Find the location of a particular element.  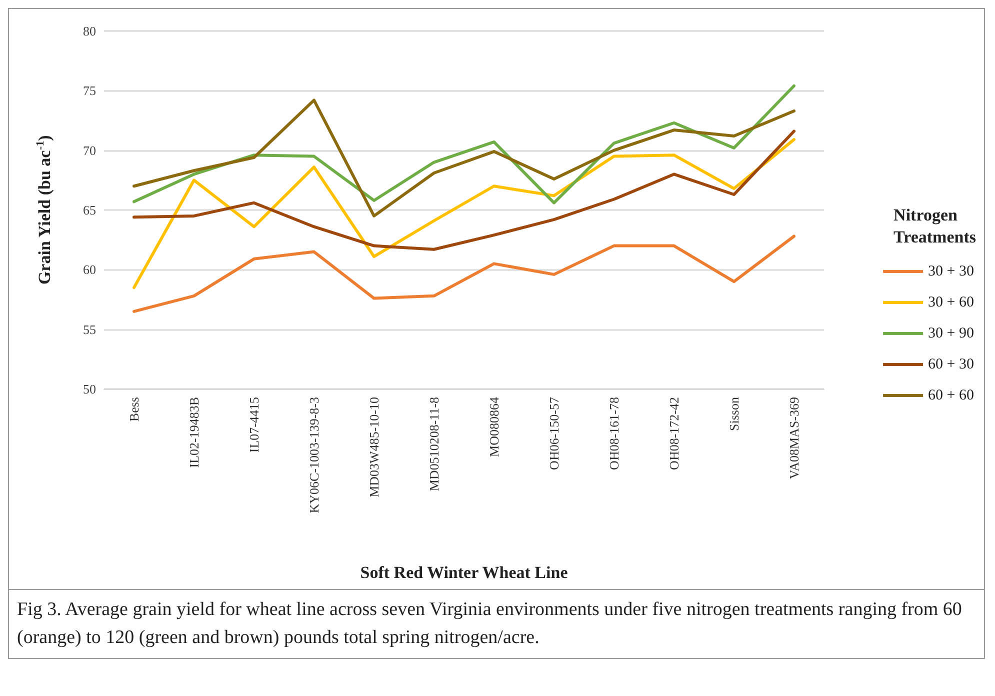

legend-label: 60 + 60 is located at coordinates (951, 396).